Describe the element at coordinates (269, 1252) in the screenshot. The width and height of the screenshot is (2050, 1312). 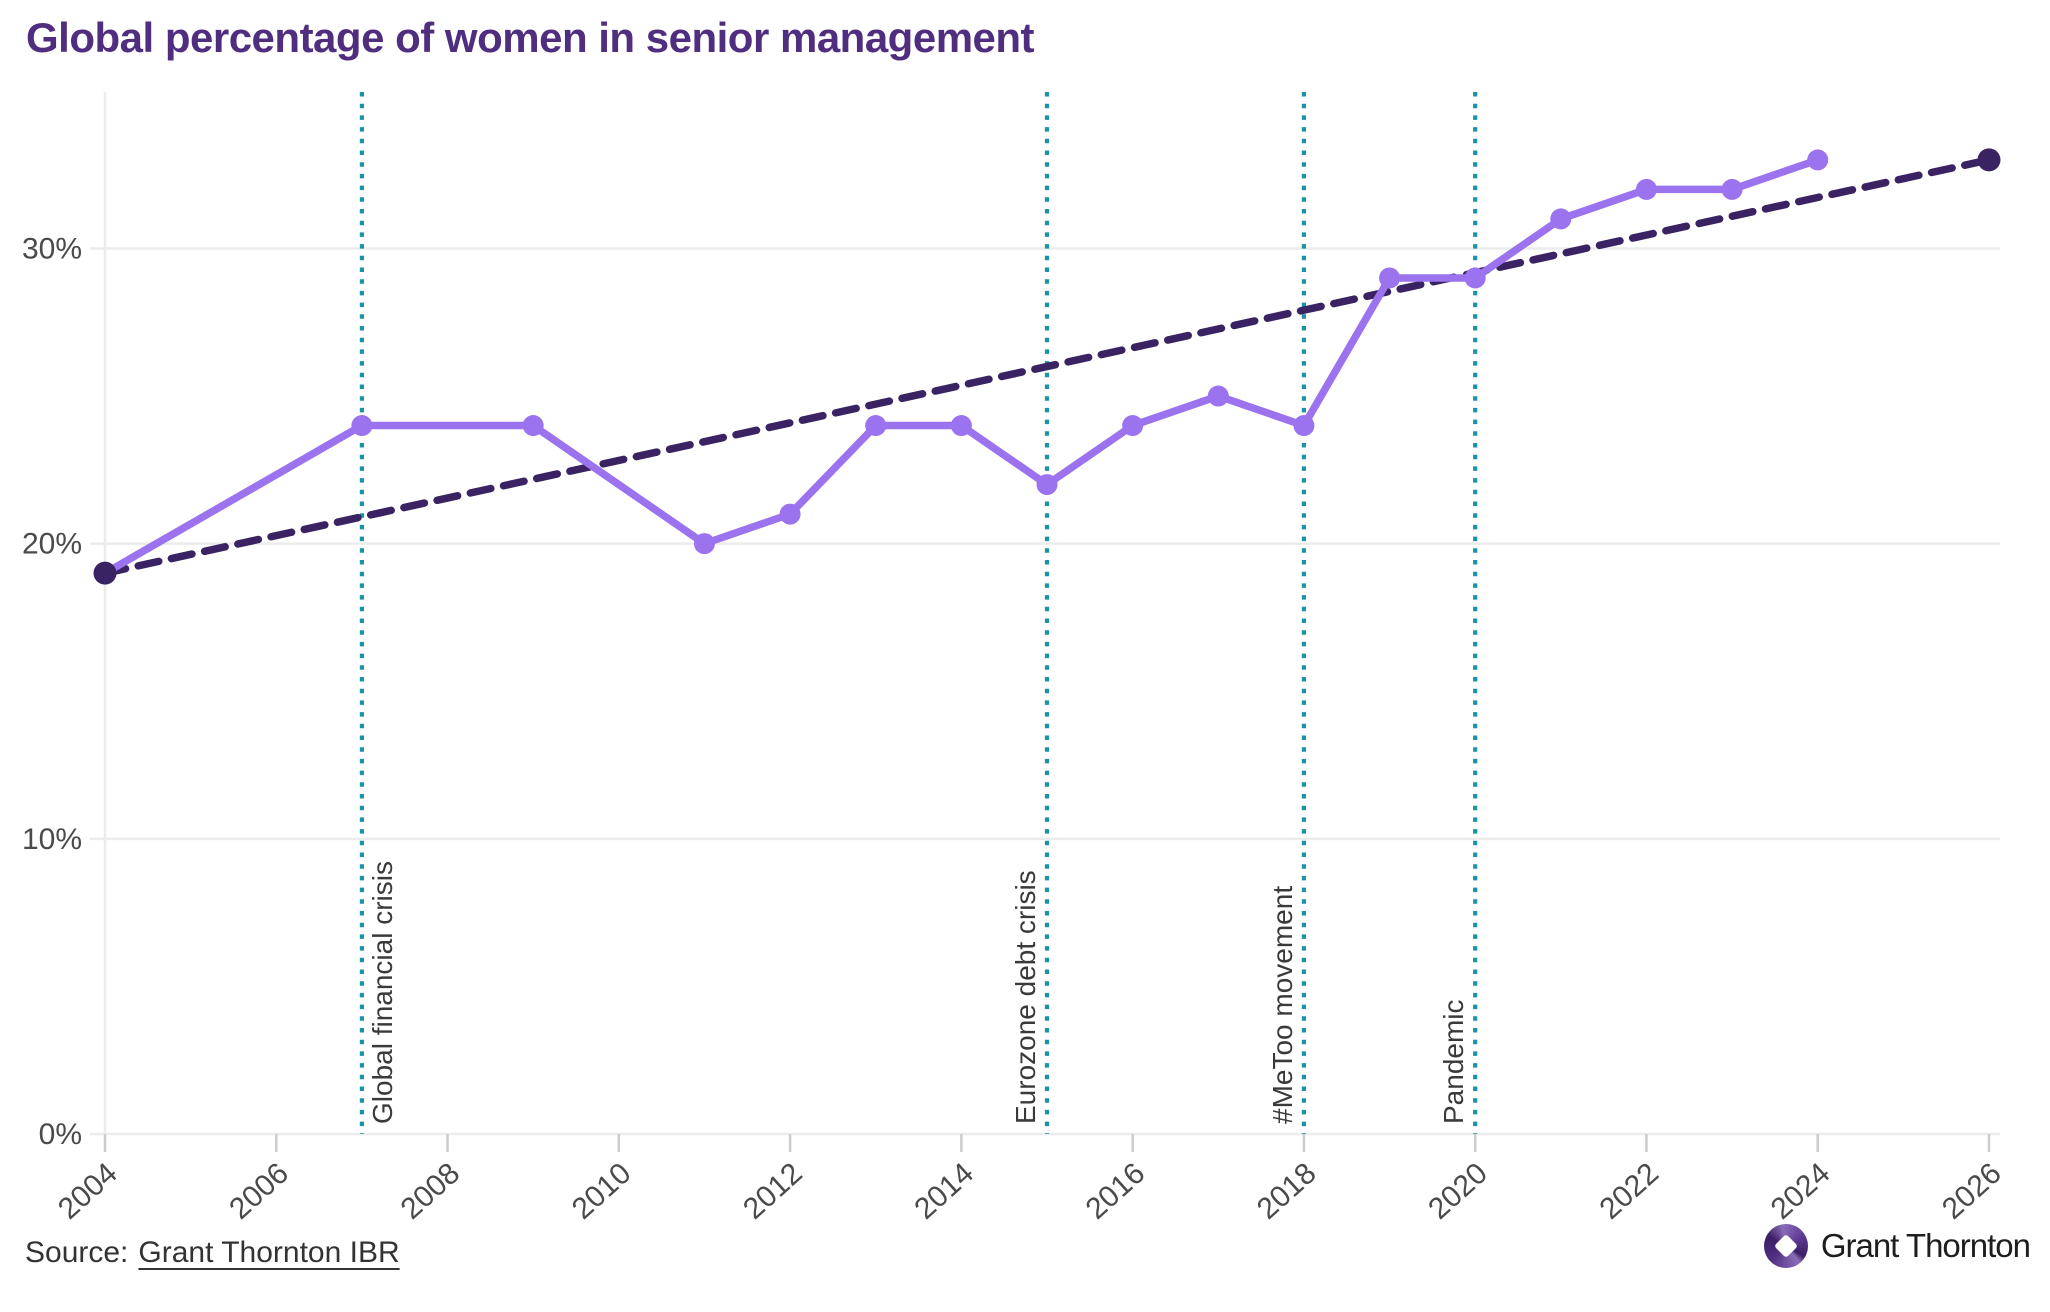
I see `source-link: Grant Thornton IBR` at that location.